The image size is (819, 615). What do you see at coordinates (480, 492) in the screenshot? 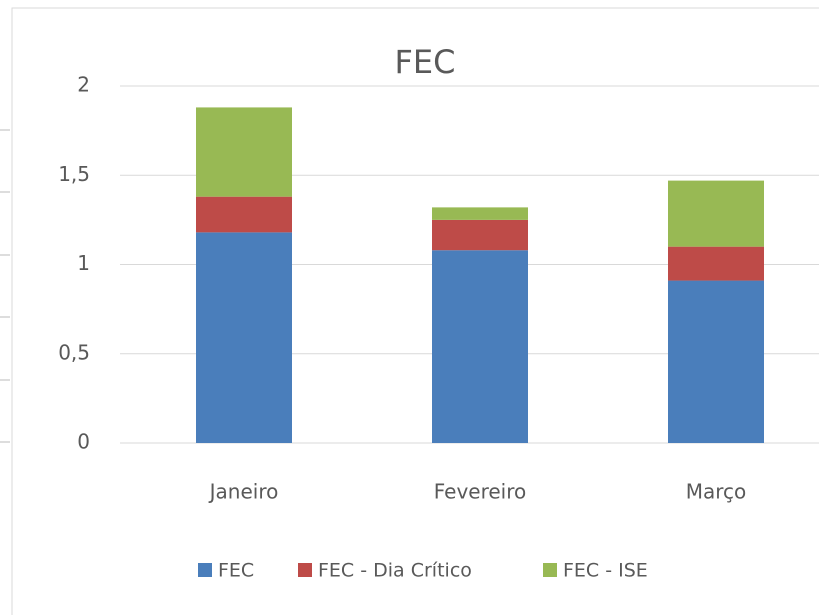
I see `x-tick-label: Fevereiro` at bounding box center [480, 492].